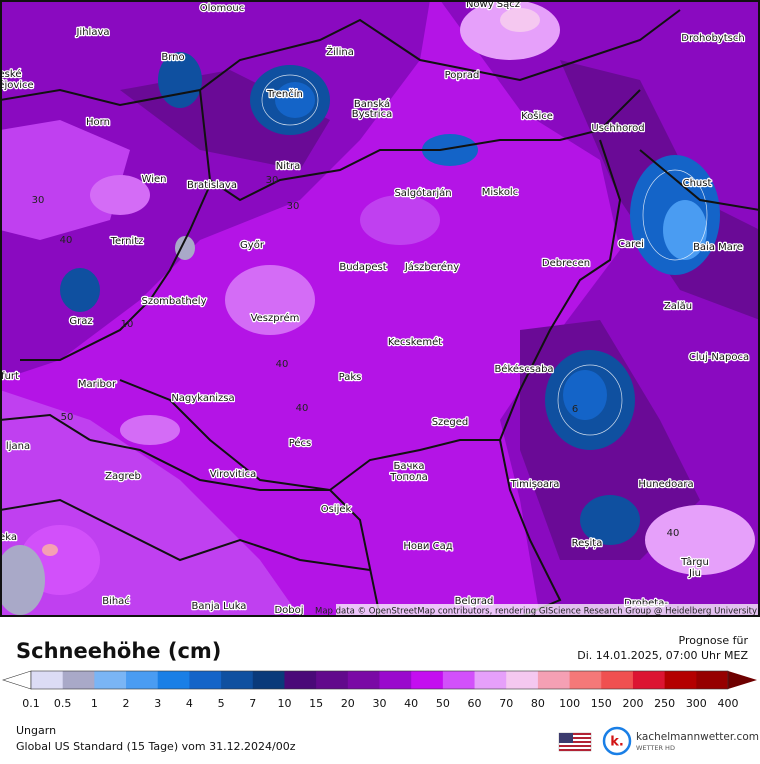 The width and height of the screenshot is (760, 764). I want to click on city-label: Jászberény, so click(431, 267).